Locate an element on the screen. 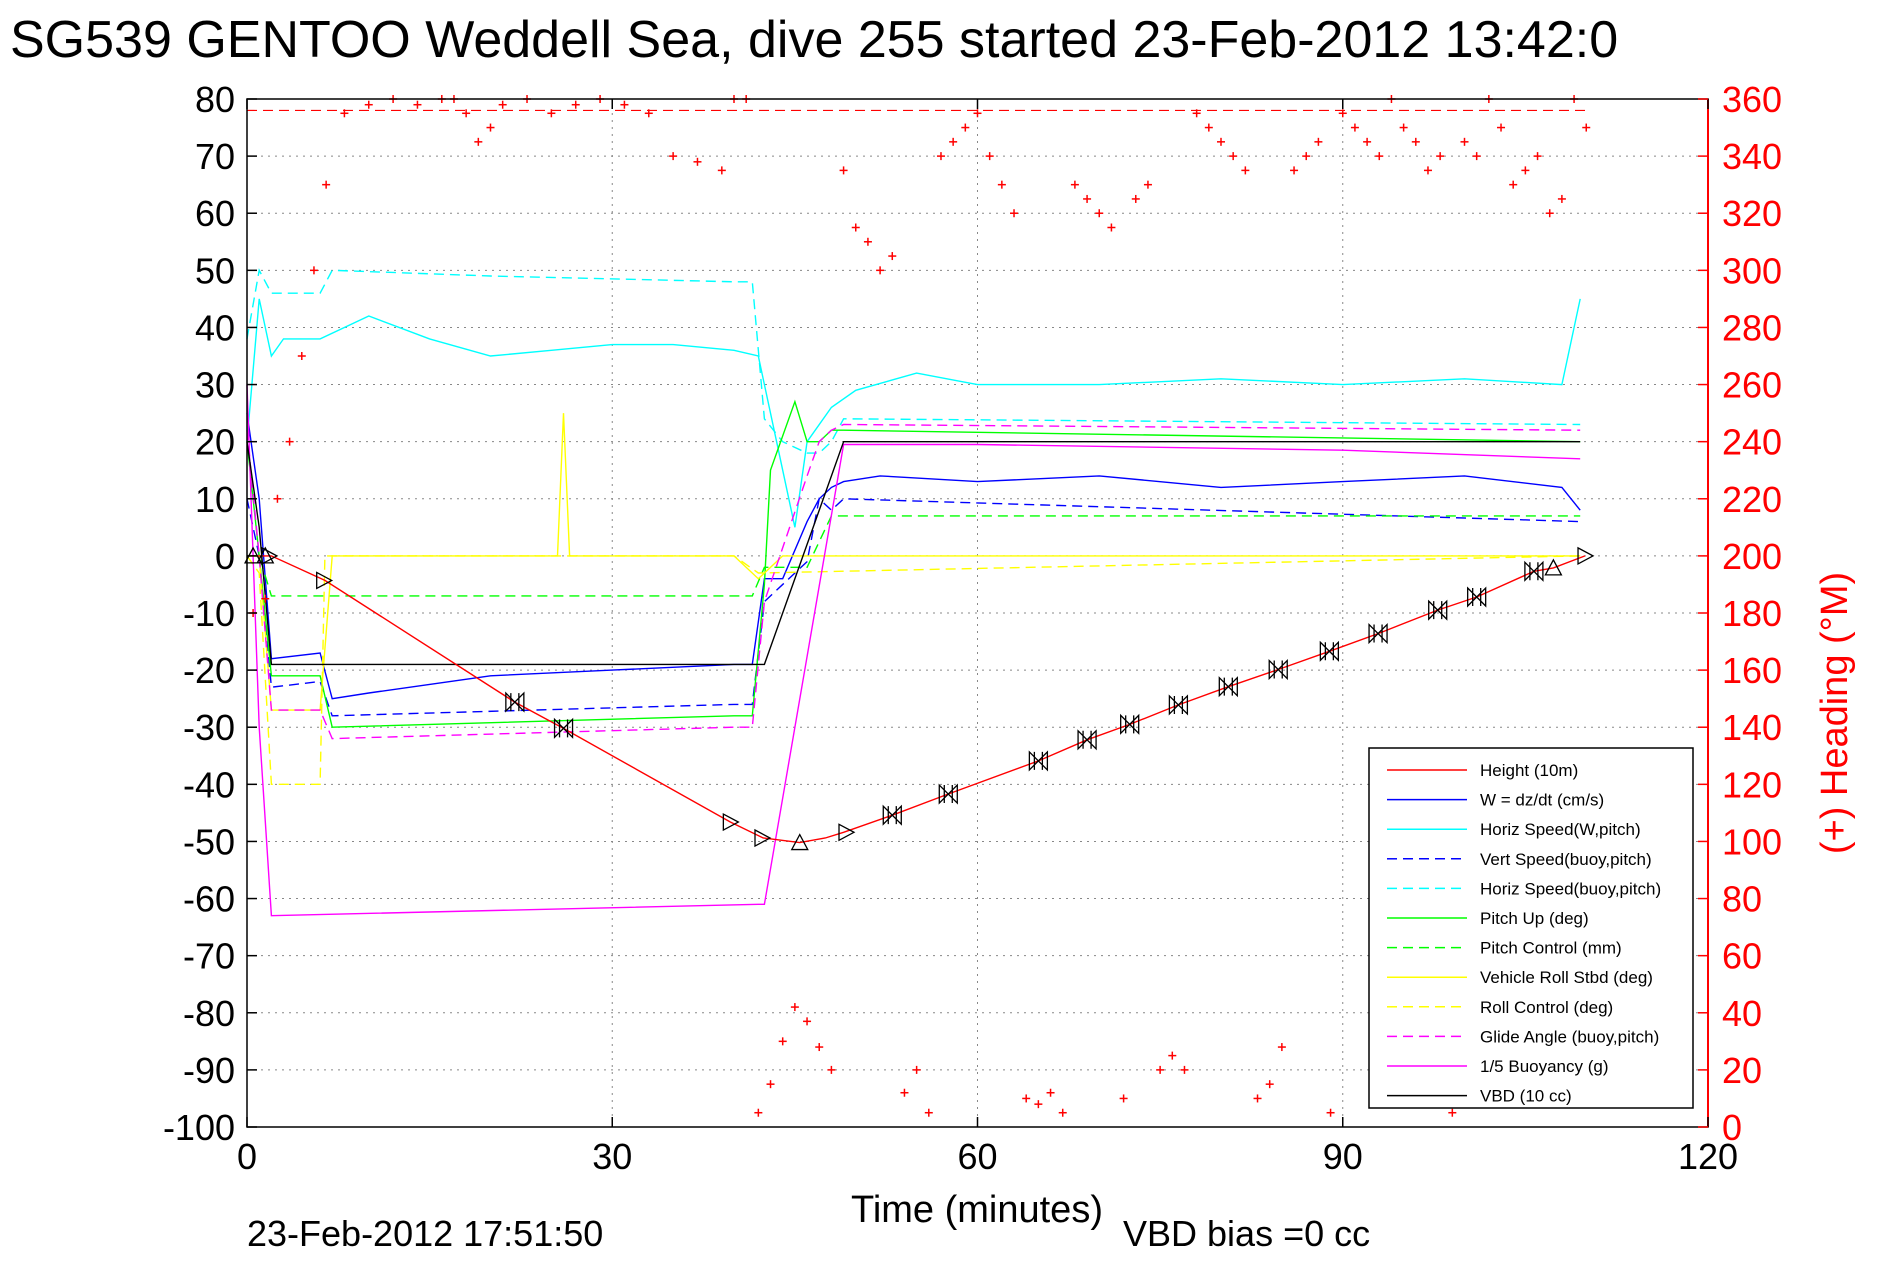 This screenshot has height=1262, width=1891. y2-tick-label: 40 is located at coordinates (1742, 1013).